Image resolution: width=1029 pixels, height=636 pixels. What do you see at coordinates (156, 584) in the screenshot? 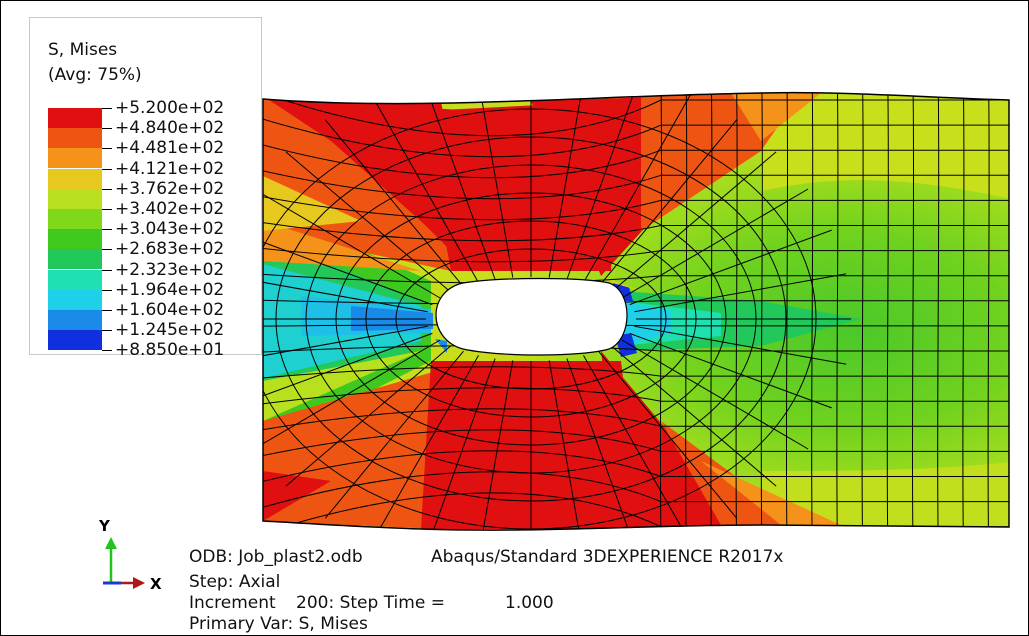
I see `triad-x-label: X` at bounding box center [156, 584].